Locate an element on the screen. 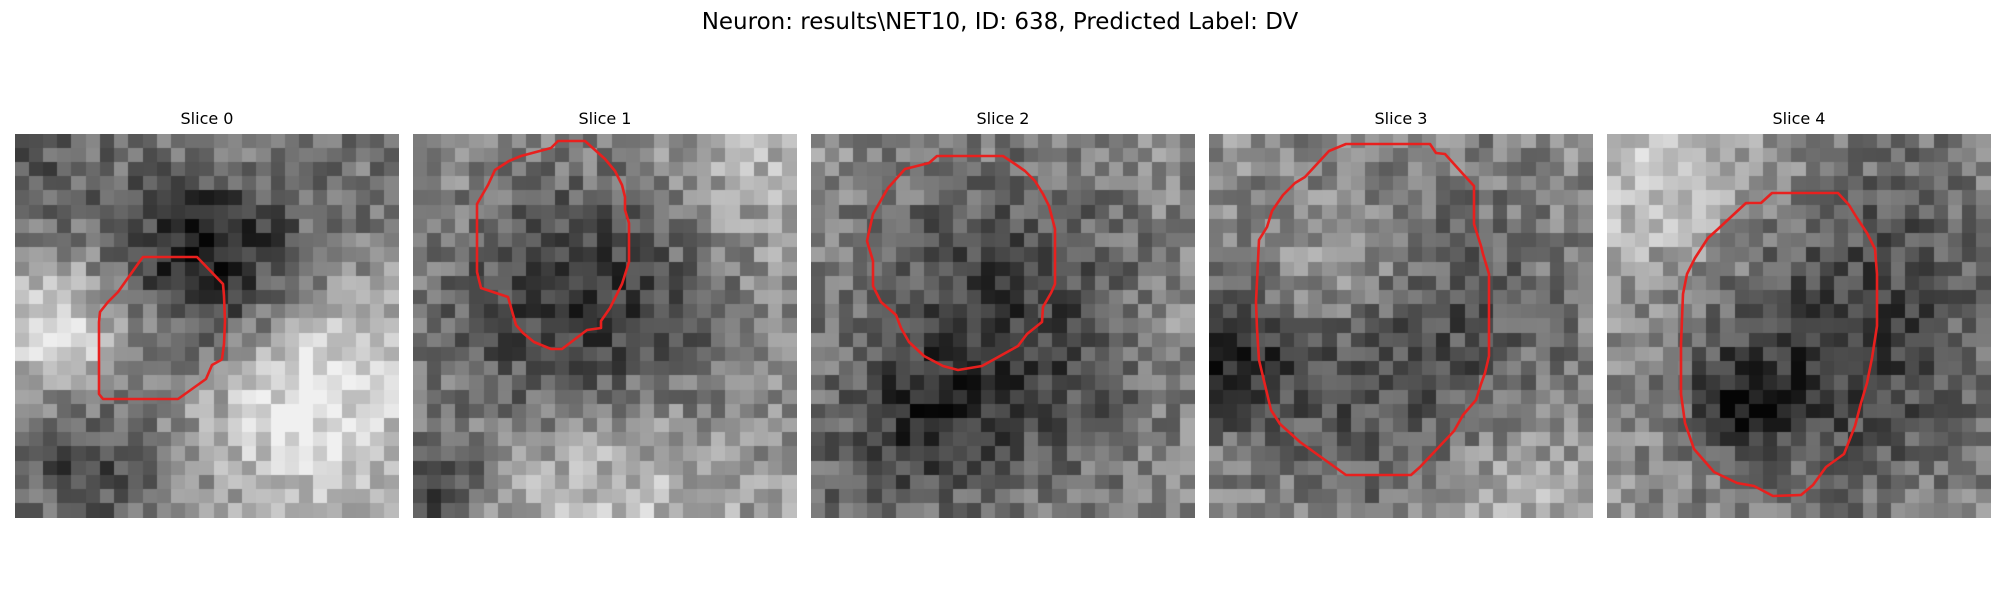 This screenshot has width=2000, height=600. slice-title: Slice 2 is located at coordinates (1003, 118).